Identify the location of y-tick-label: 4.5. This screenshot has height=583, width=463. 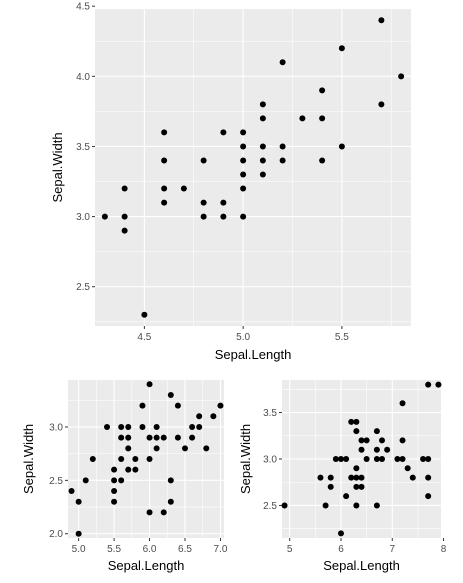
(83, 7).